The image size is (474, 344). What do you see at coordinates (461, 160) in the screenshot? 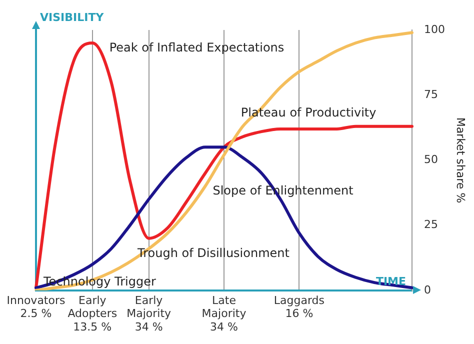
I see `y2-axis-title: Market share %` at bounding box center [461, 160].